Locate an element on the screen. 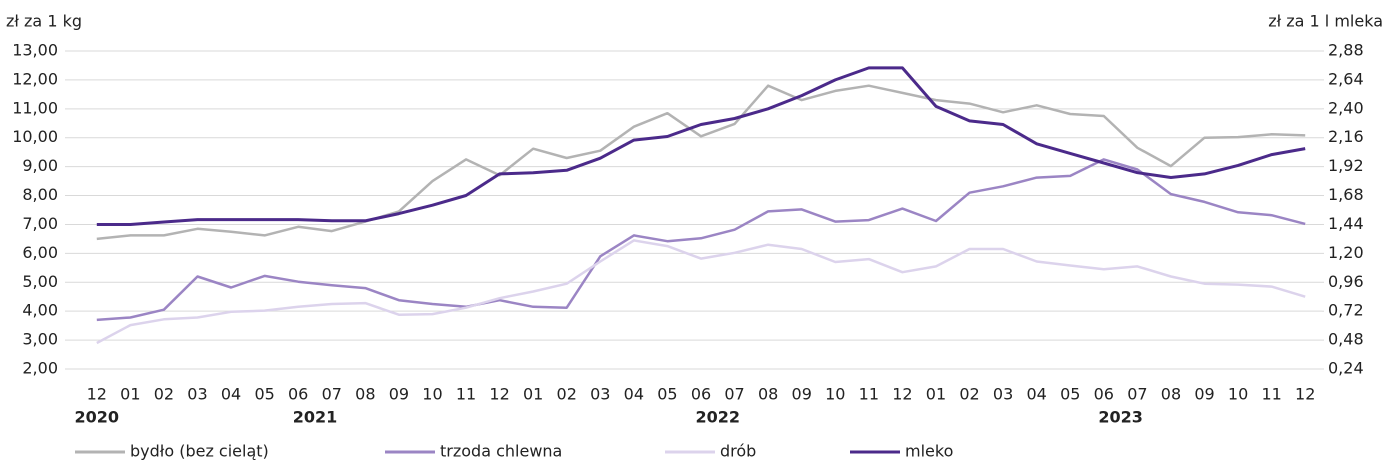 This screenshot has height=463, width=1387. y2-tick-label: 2,64 is located at coordinates (1346, 78).